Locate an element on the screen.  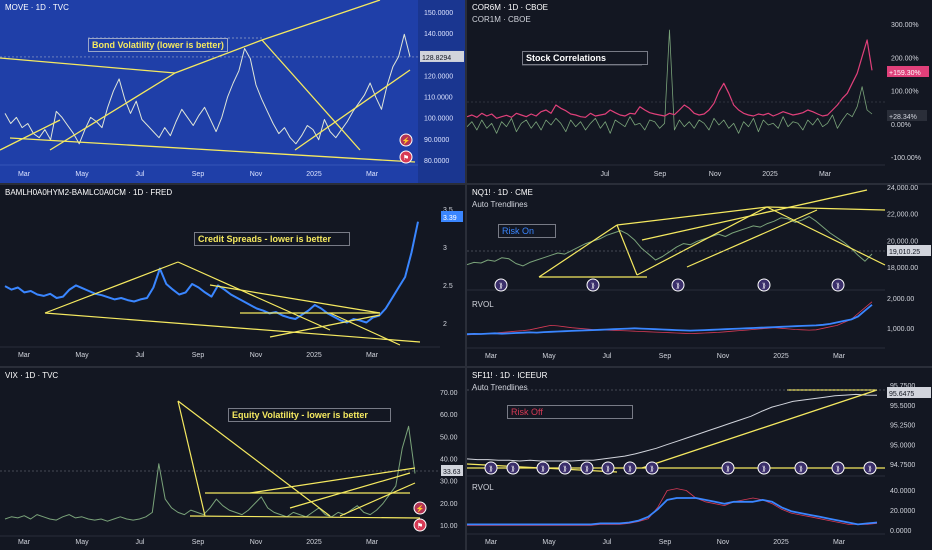
lightning-icon-glyph: ⚡ is located at coordinates (420, 508).